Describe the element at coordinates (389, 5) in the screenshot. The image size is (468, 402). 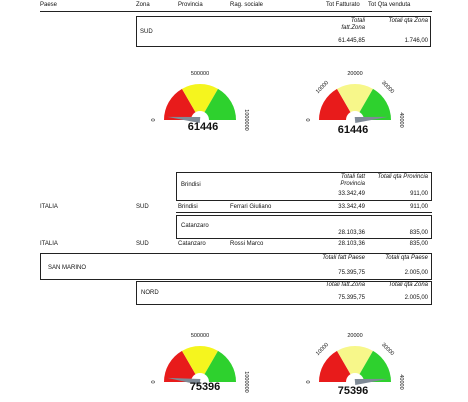
I see `header-tot-qta: Tot Qta venduta` at that location.